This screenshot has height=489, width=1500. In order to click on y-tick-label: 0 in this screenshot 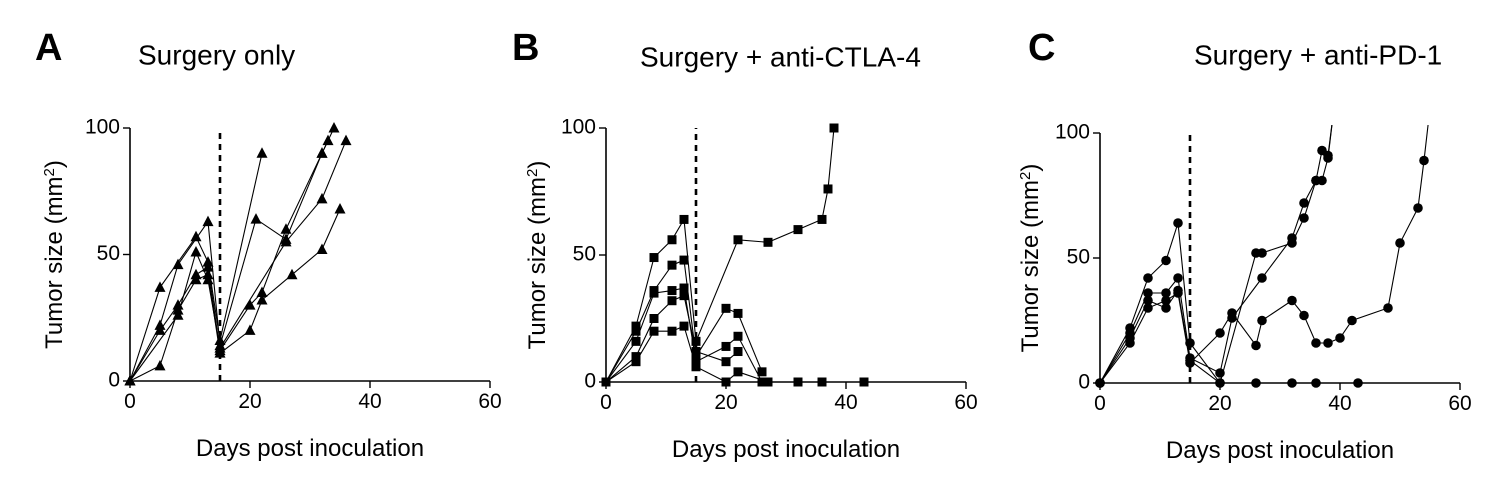, I will do `click(1084, 382)`.